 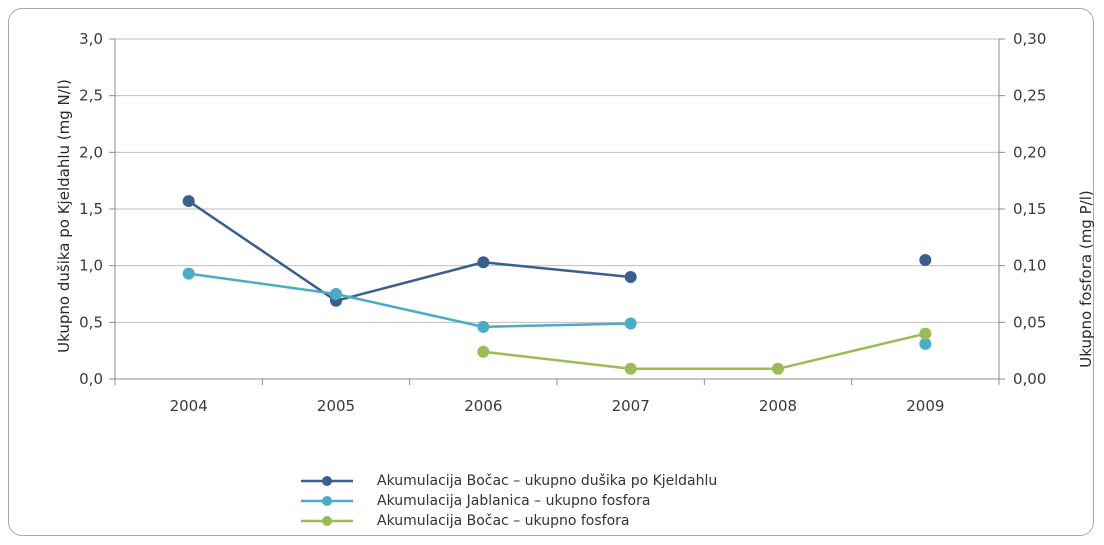 I want to click on legend-item-bocac-phosphorus: Akumulacija Bočac – ukupno fosfora, so click(x=507, y=521).